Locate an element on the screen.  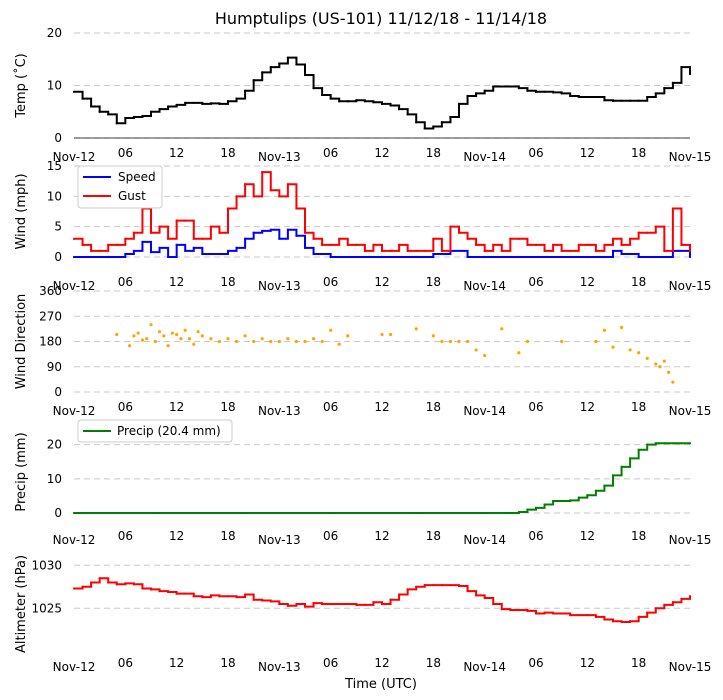
precip-xtick-label: Nov-12 is located at coordinates (74, 540).